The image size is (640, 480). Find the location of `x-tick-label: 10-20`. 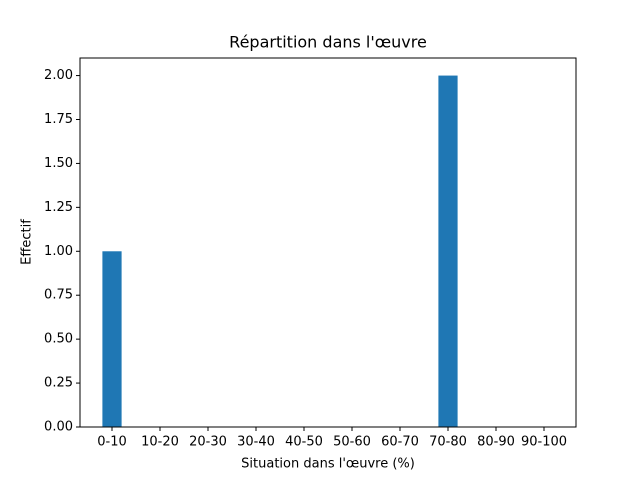

x-tick-label: 10-20 is located at coordinates (160, 442).